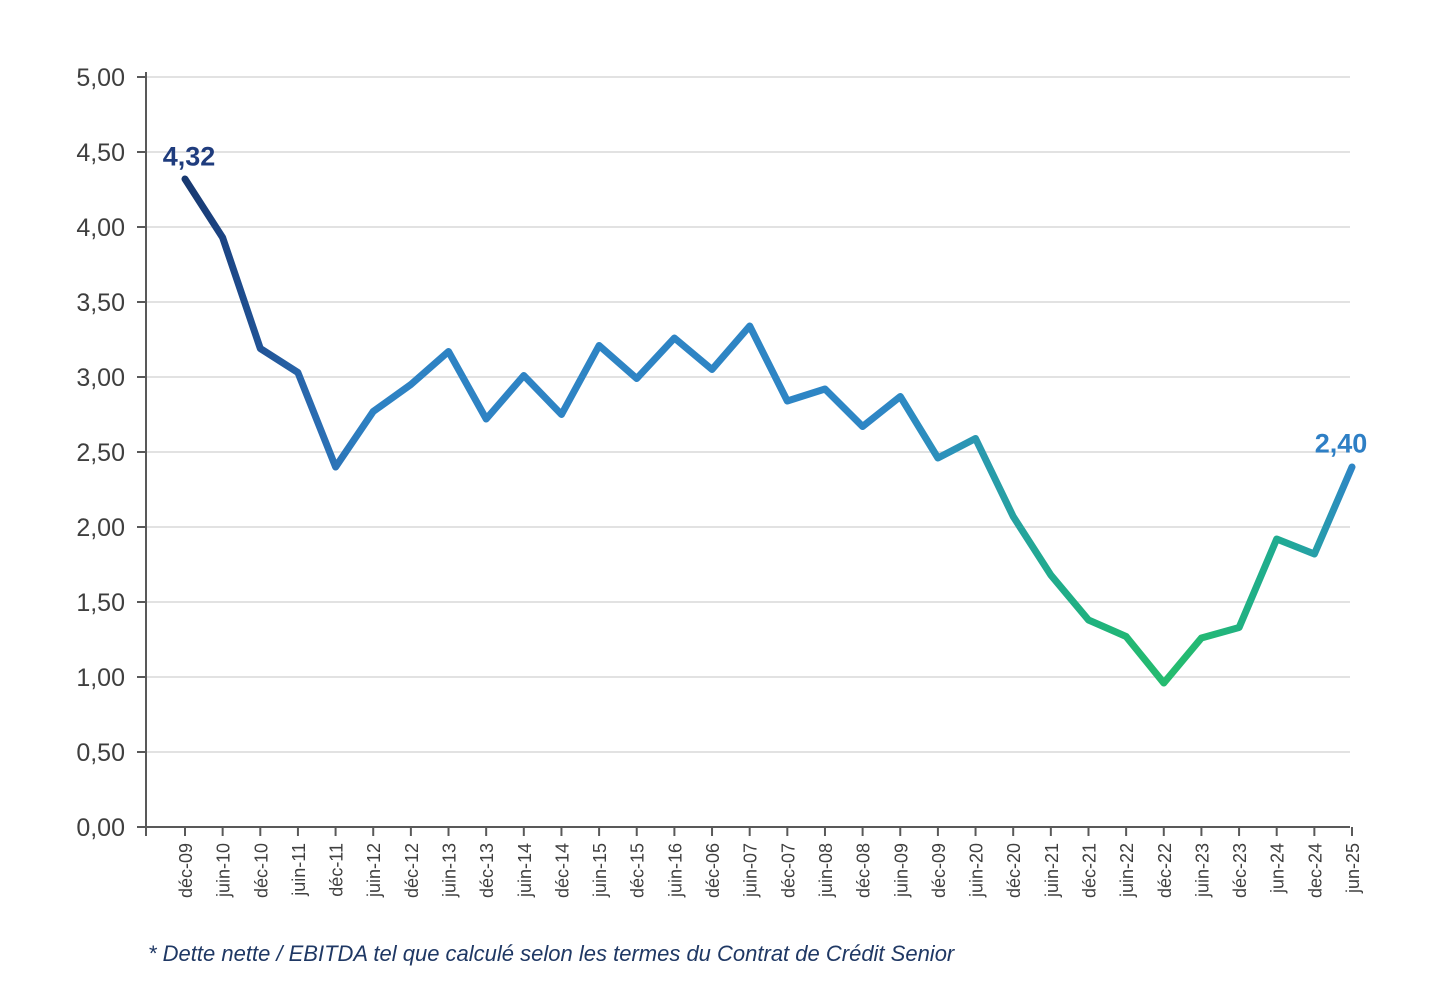 The image size is (1440, 999). What do you see at coordinates (525, 870) in the screenshot?
I see `x-axis-tick-label: juin-14` at bounding box center [525, 870].